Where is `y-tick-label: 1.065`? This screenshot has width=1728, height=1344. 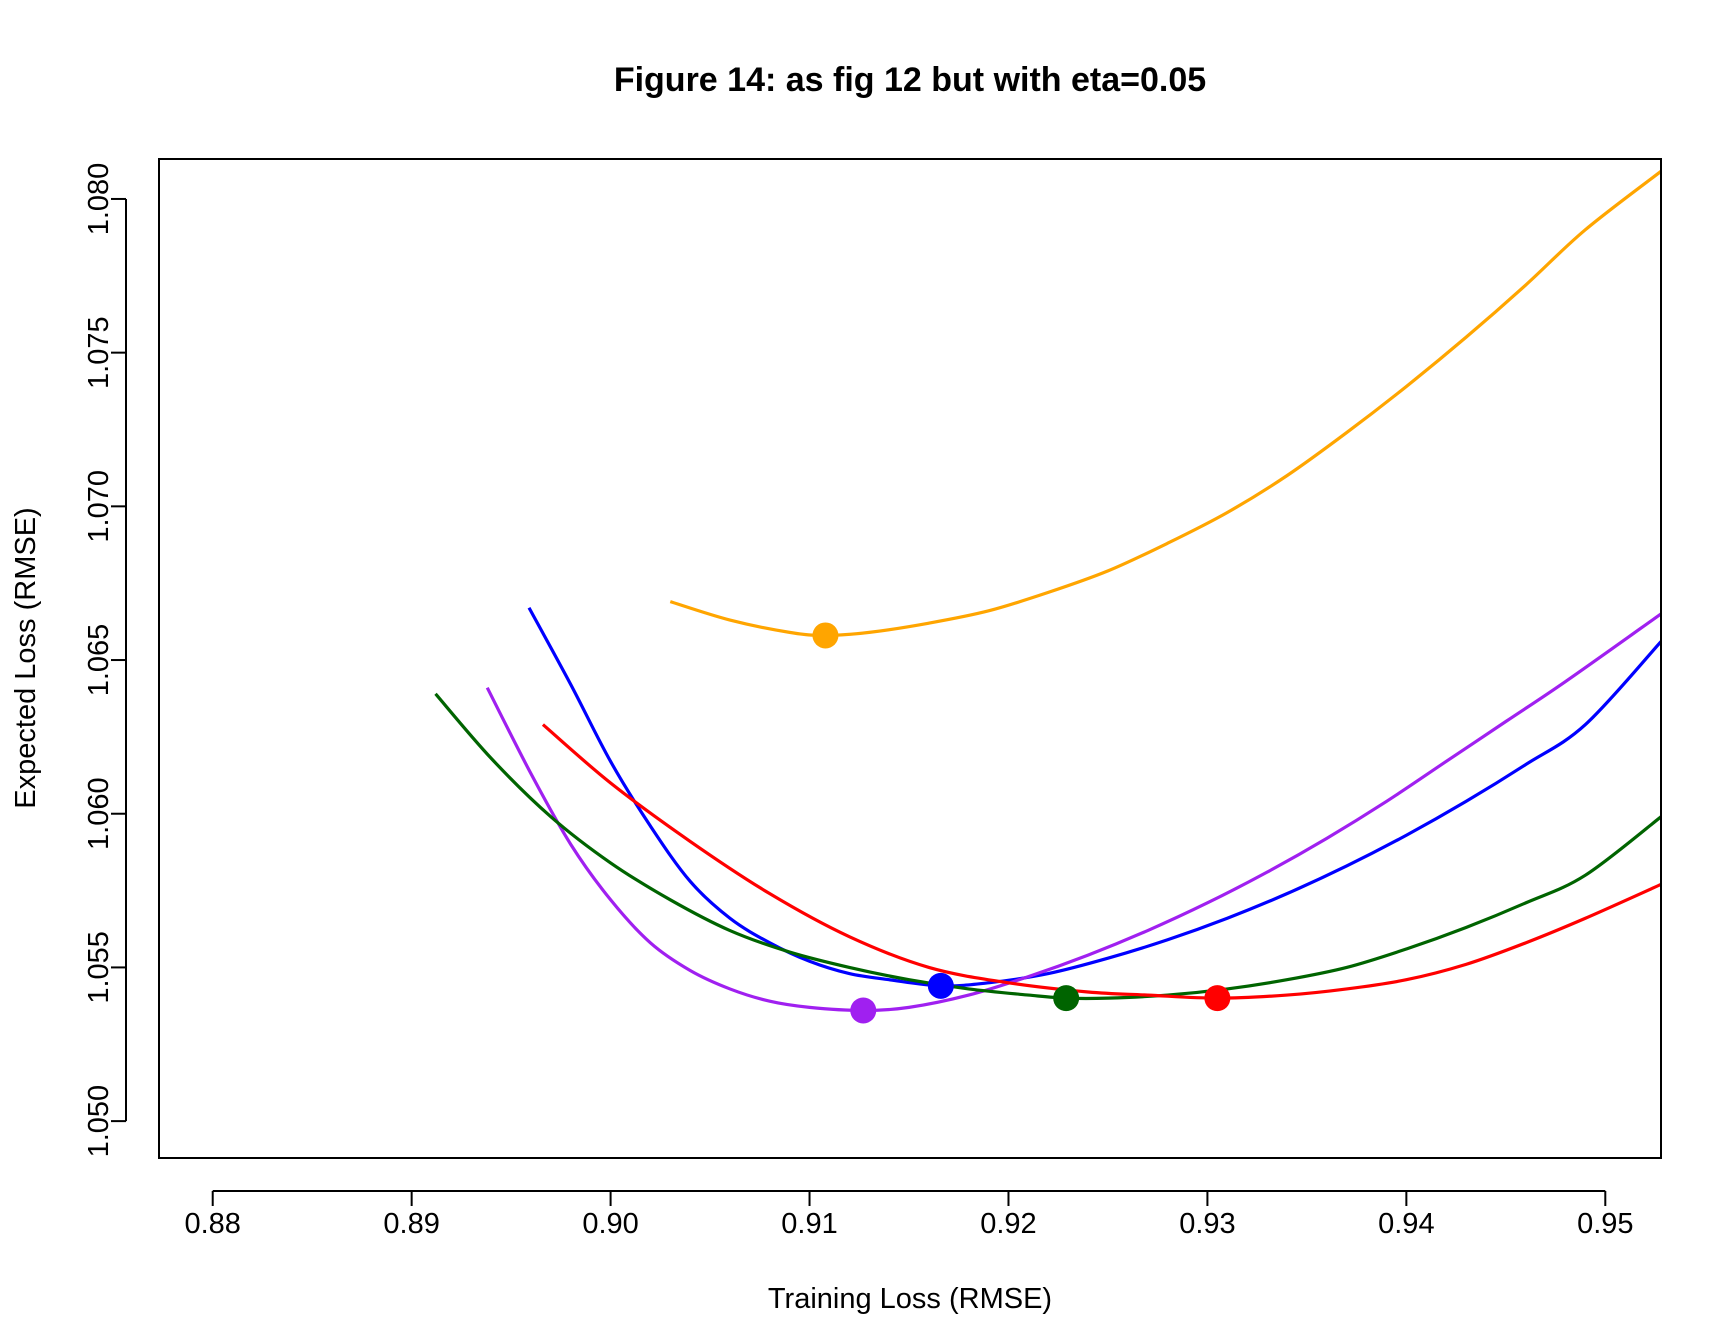
y-tick-label: 1.065 is located at coordinates (99, 660).